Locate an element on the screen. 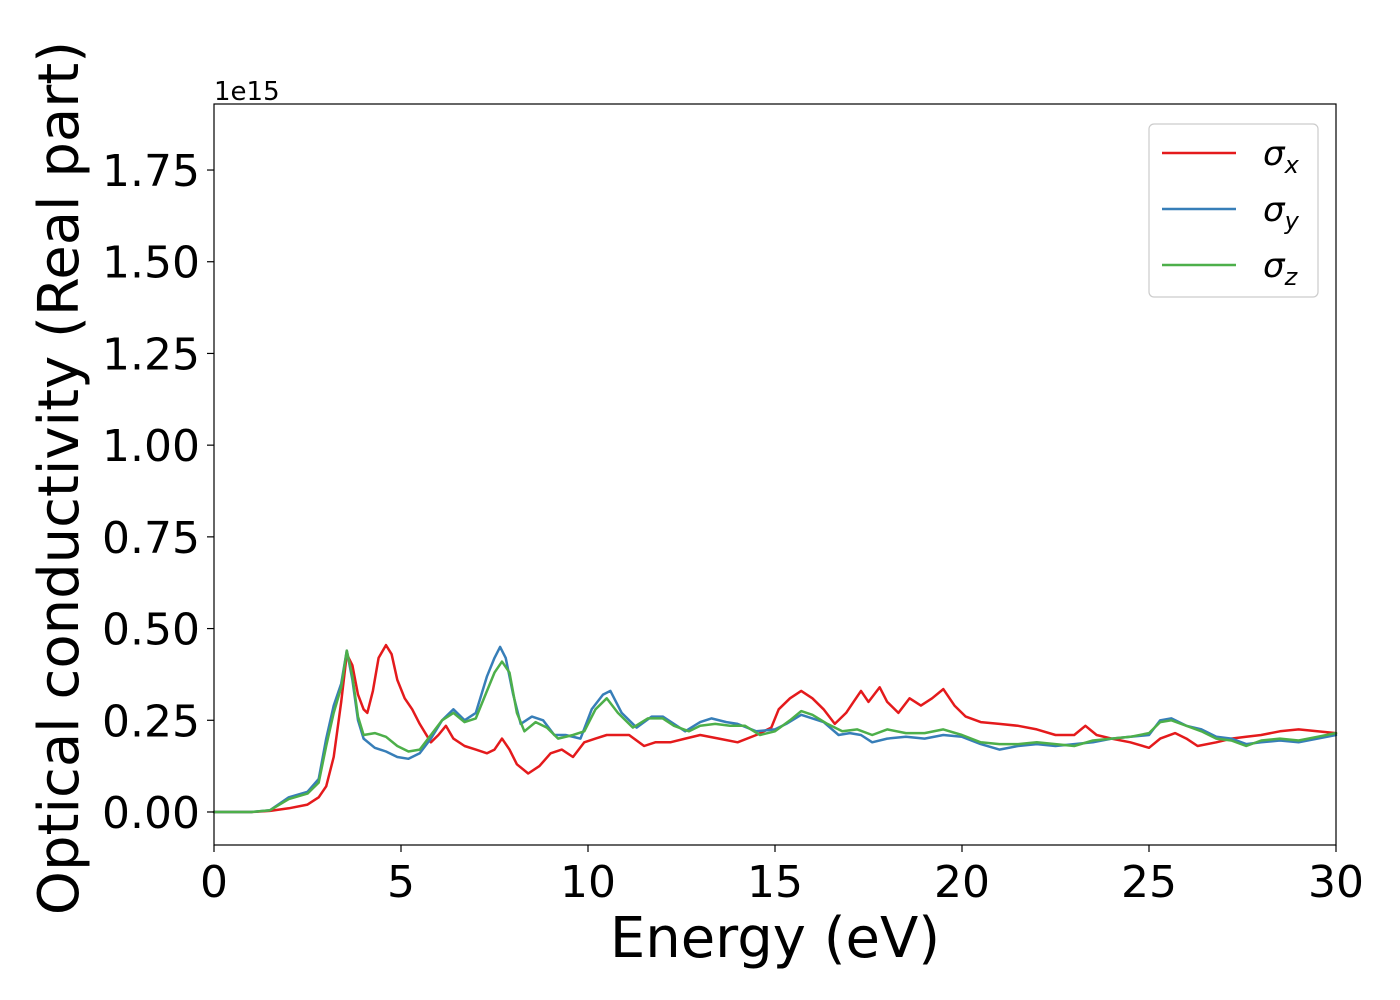 The width and height of the screenshot is (1400, 1000). y-axis: 0.00 0.25 0.50 0.75 1.00 1.25 1.50 1.75 is located at coordinates (158, 492).